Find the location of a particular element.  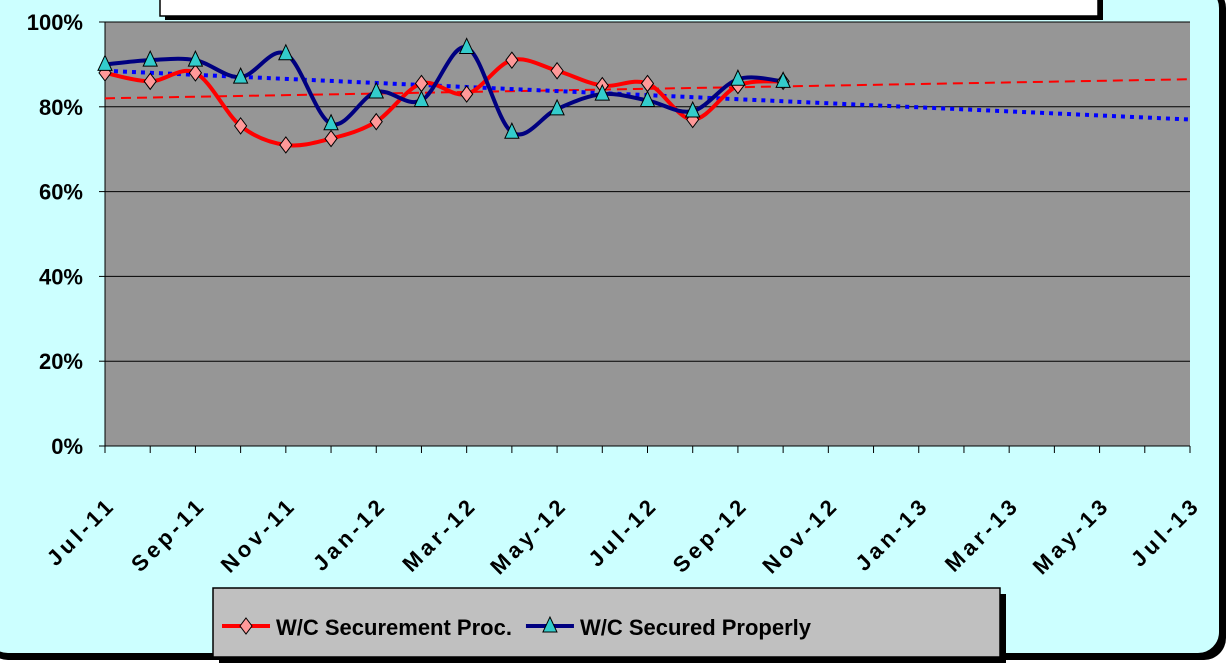

title-box is located at coordinates (629, 8).